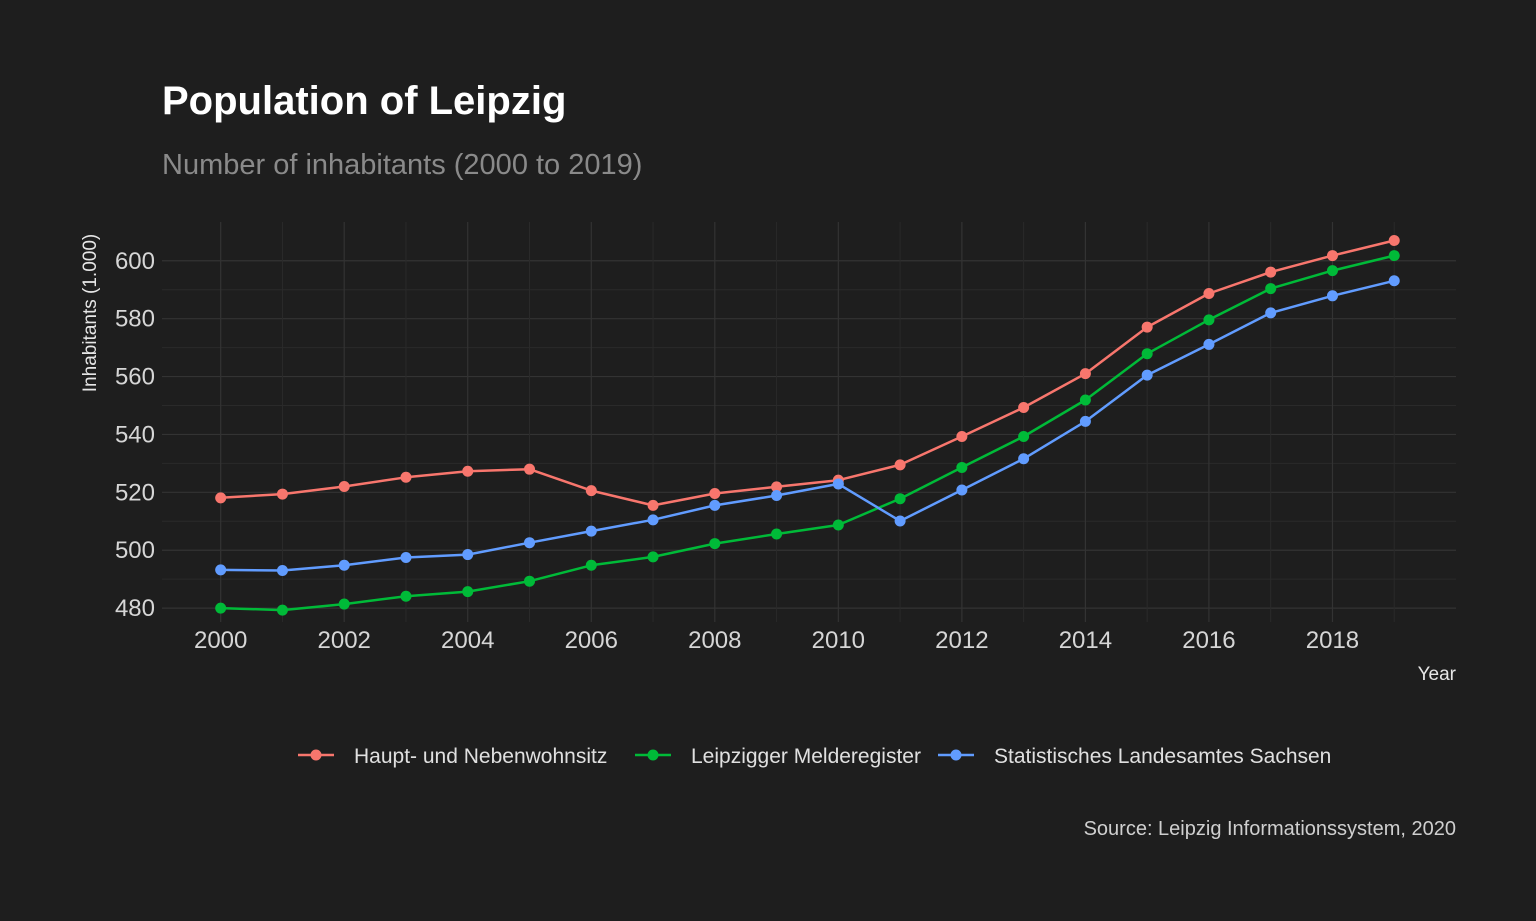 The width and height of the screenshot is (1536, 921). I want to click on x-tick-label: 2008, so click(714, 640).